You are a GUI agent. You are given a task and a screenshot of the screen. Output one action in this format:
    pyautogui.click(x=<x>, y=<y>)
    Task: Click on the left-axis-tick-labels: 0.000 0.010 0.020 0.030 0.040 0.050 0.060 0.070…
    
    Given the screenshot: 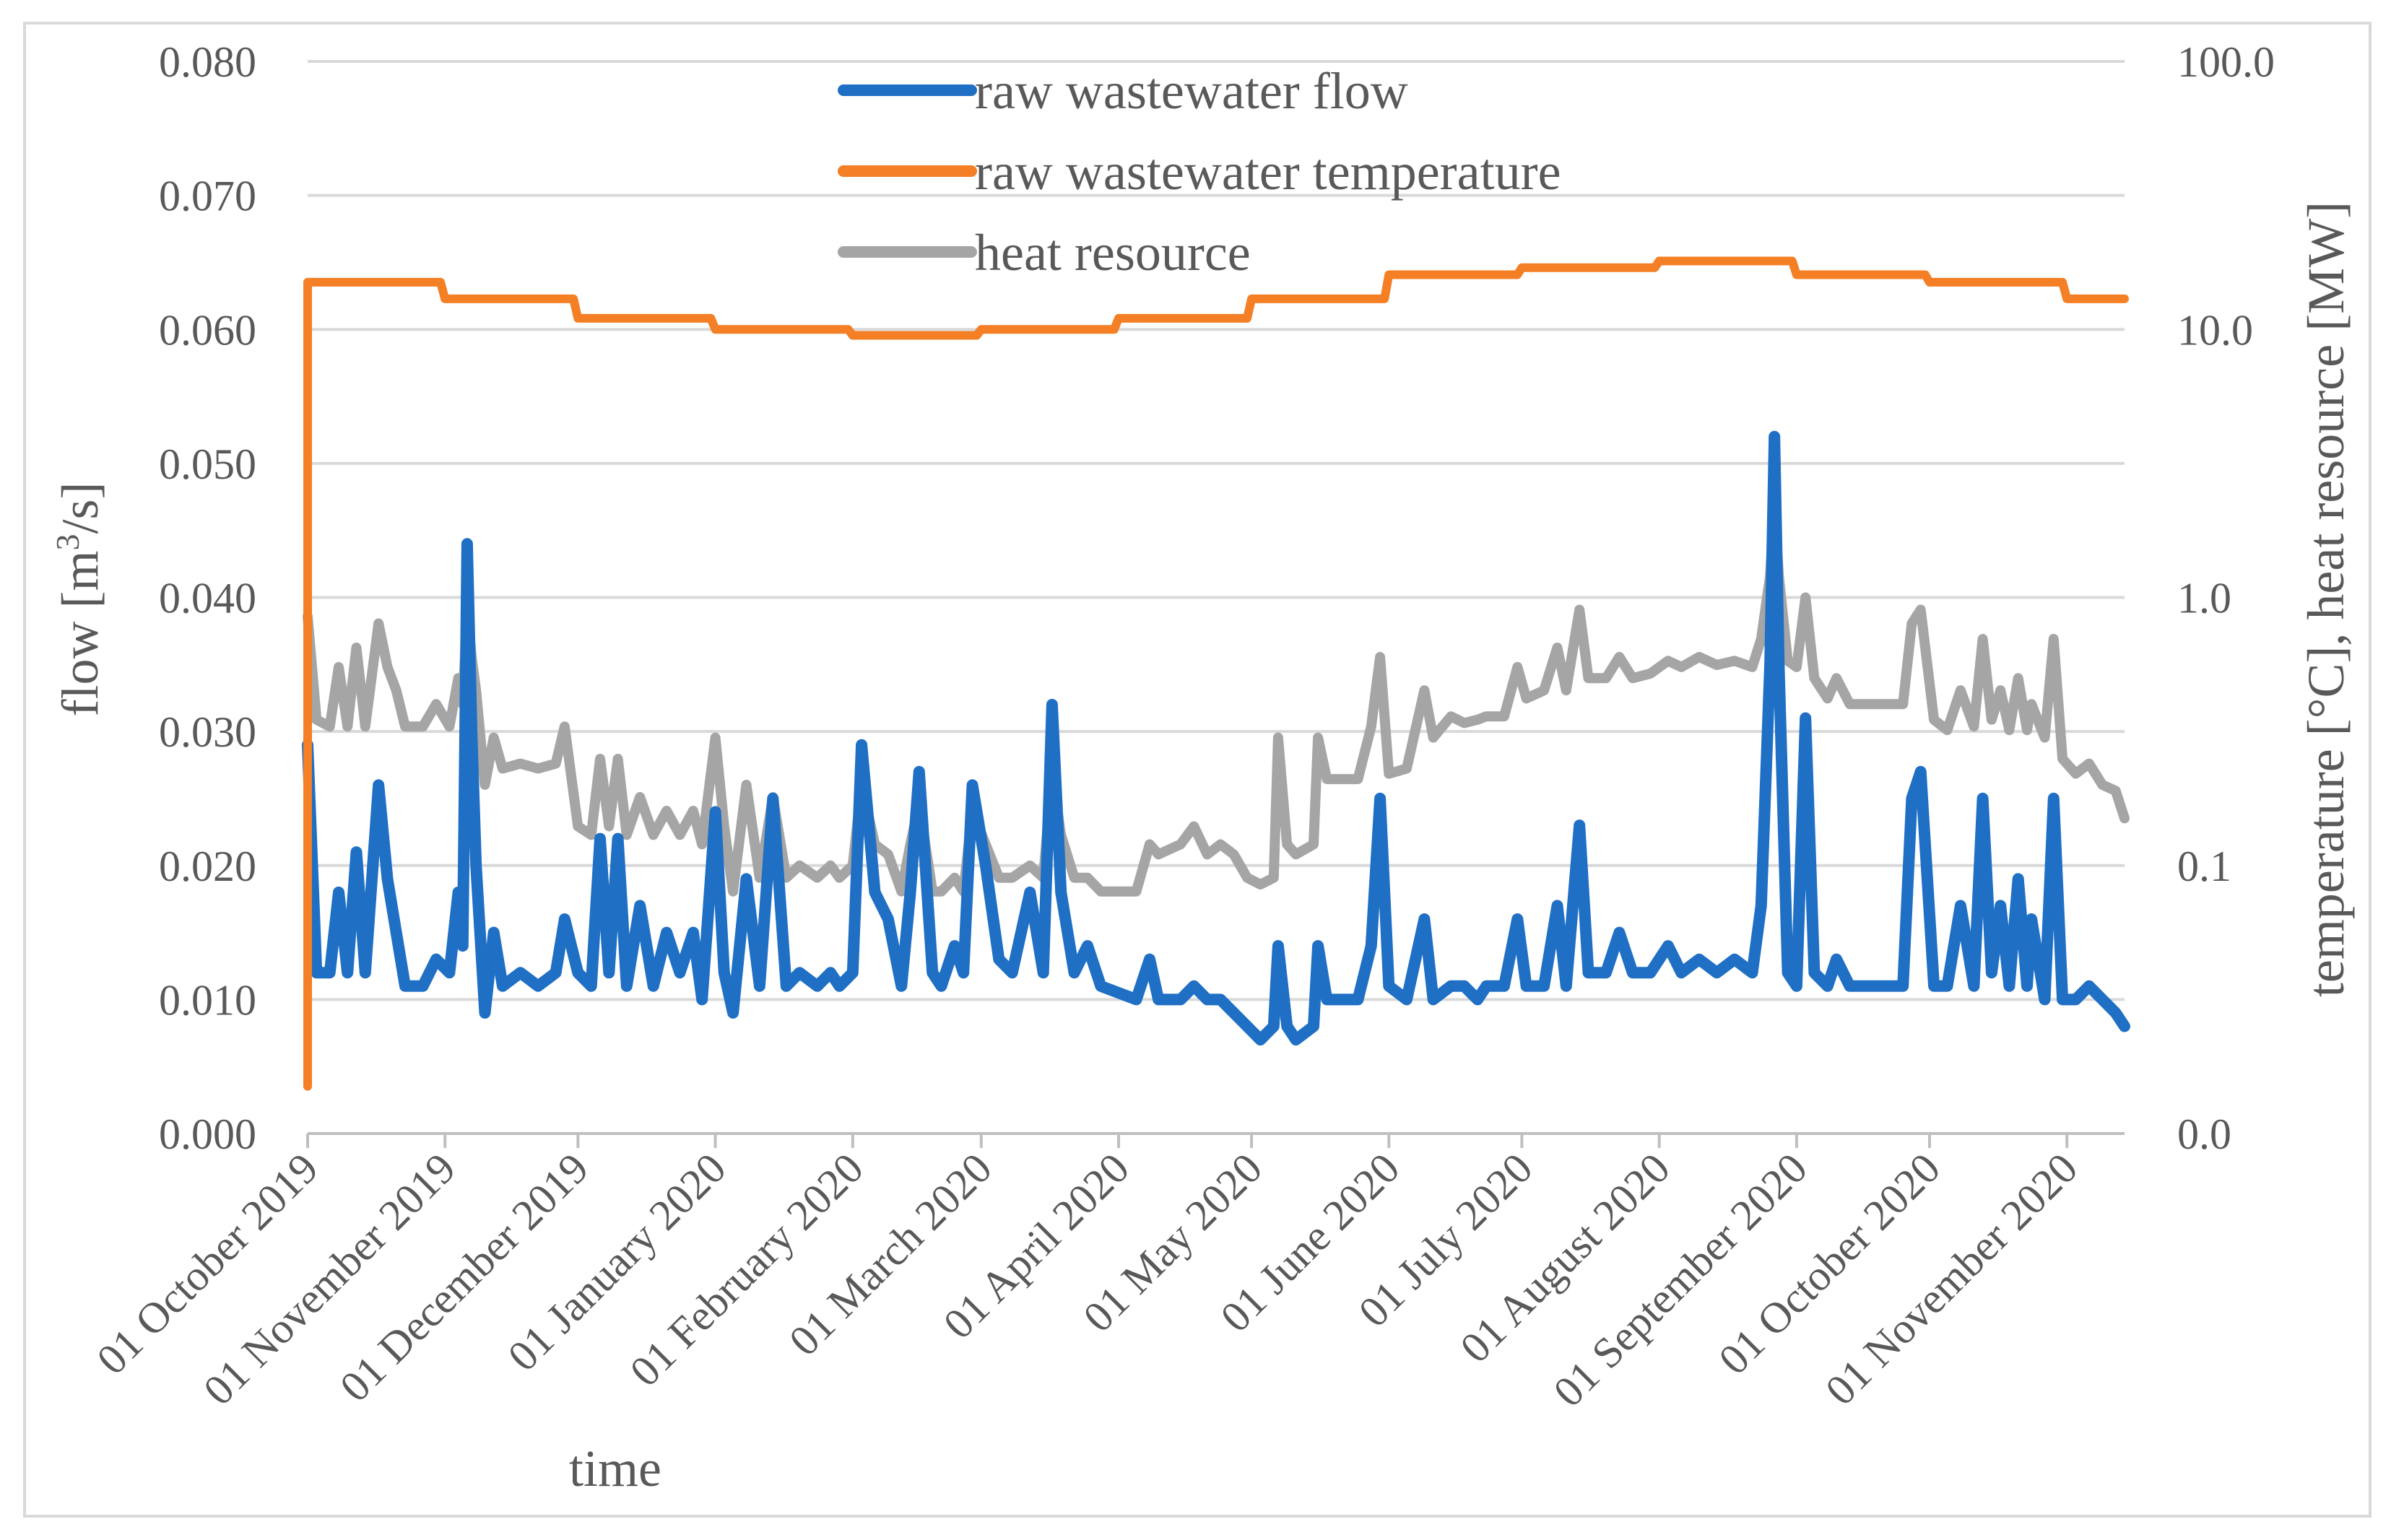 What is the action you would take?
    pyautogui.click(x=207, y=598)
    